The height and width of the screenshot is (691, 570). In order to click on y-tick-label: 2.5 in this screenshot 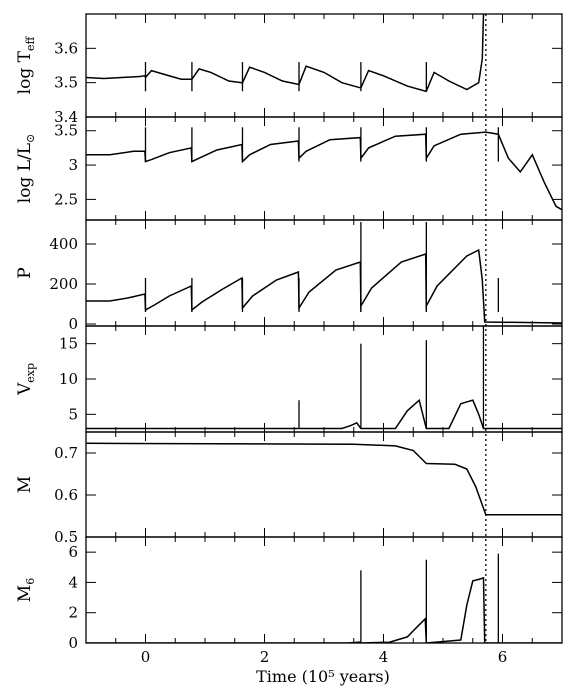, I will do `click(66, 199)`.